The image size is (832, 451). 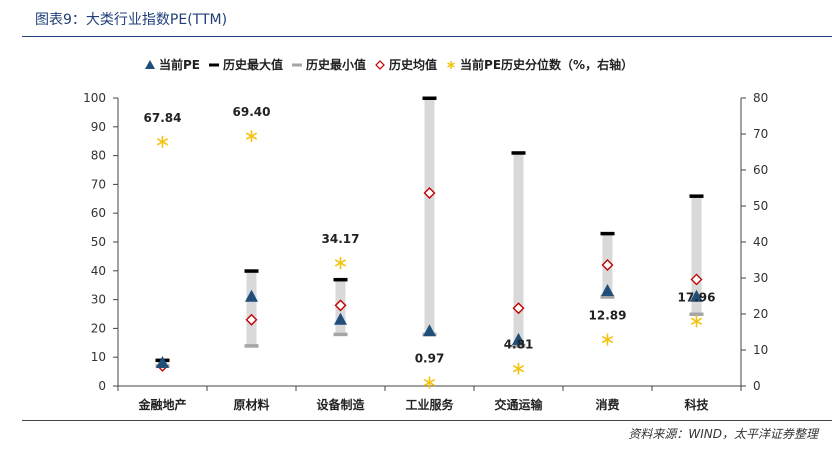 I want to click on title-bar: 图表9：大类行业指数PE(TTM), so click(x=416, y=17).